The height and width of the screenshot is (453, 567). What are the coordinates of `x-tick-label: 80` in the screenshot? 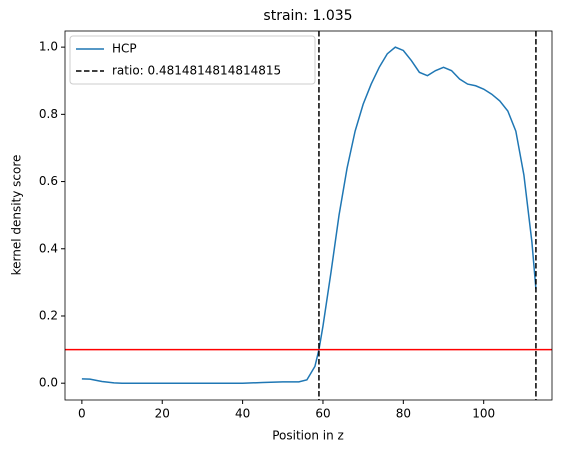 It's located at (403, 414).